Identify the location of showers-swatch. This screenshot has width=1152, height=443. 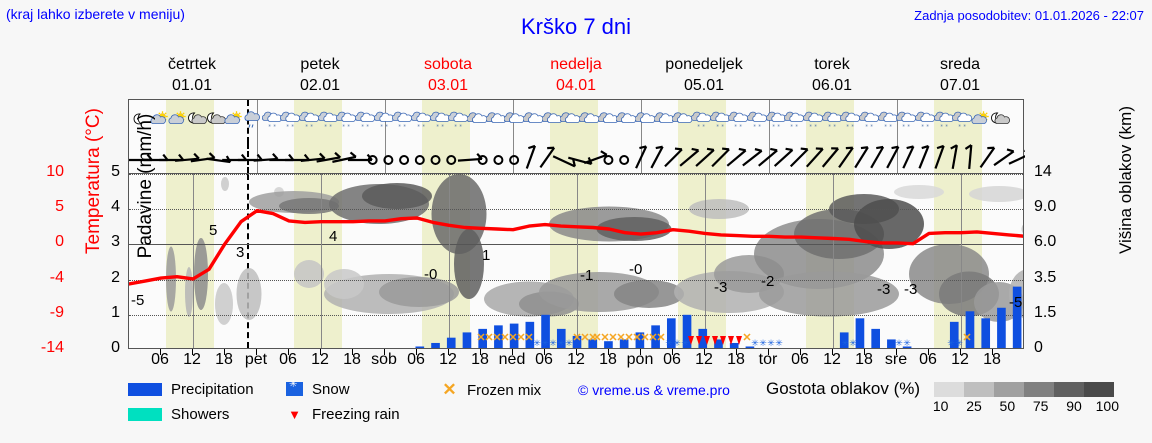
(145, 414).